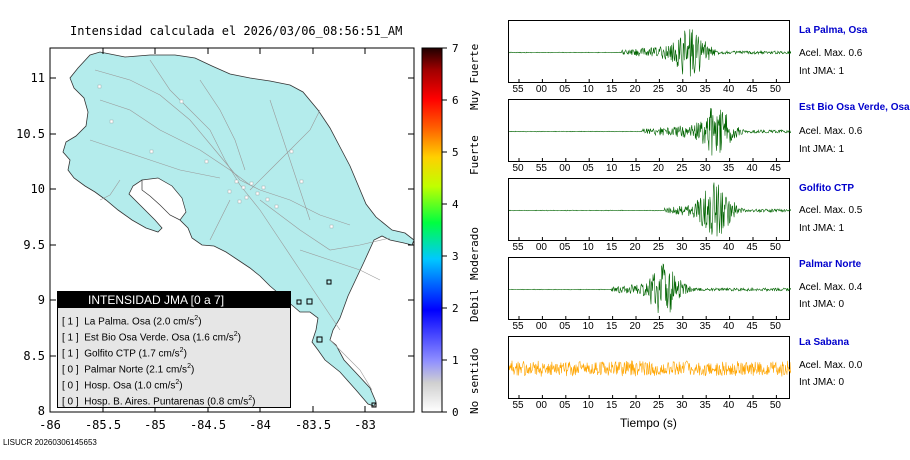 This screenshot has width=910, height=460. Describe the element at coordinates (455, 204) in the screenshot. I see `colorbar-tick-label: 4` at that location.